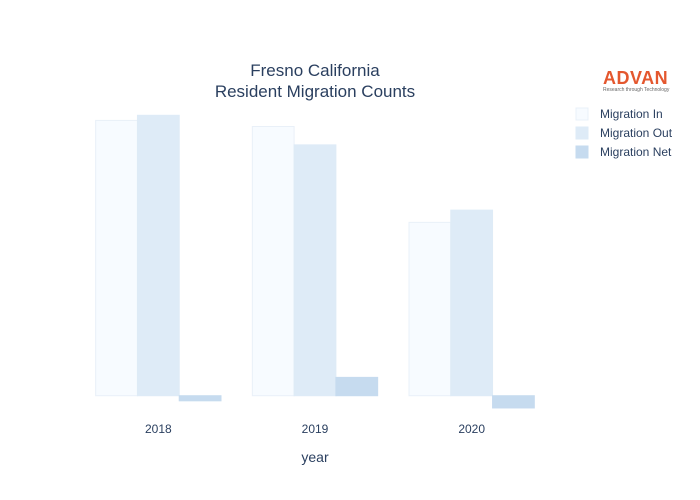 This screenshot has width=700, height=500. I want to click on legend-item-migration-in: Migration In, so click(619, 114).